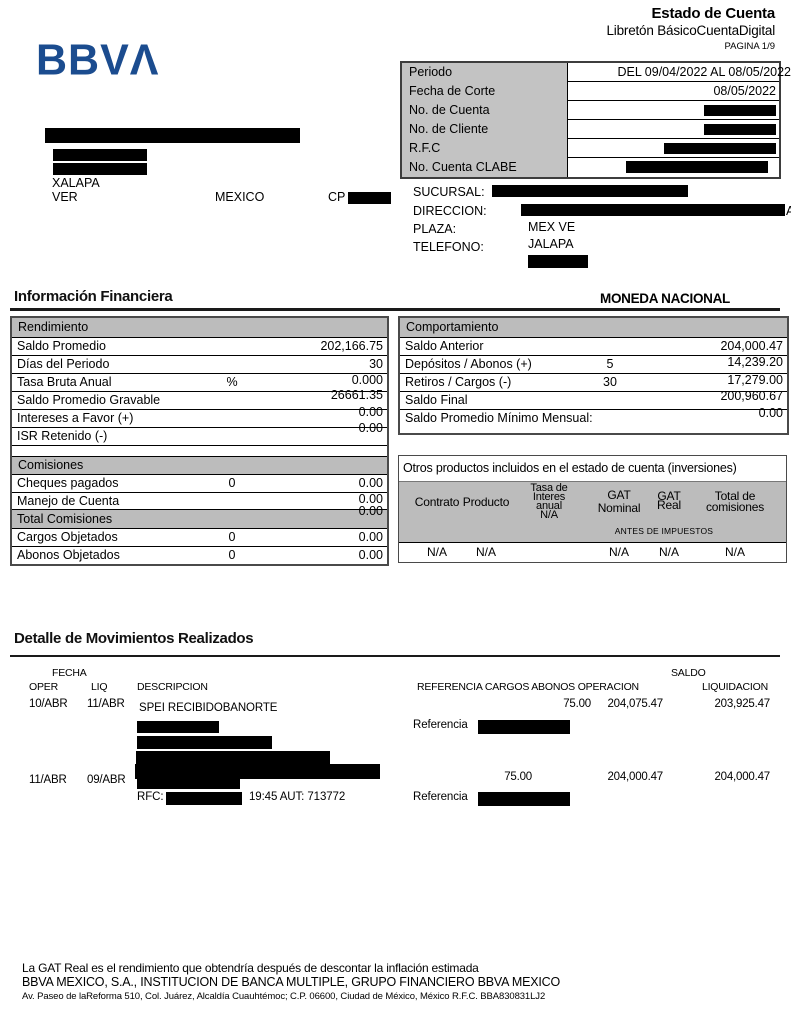 This screenshot has height=1024, width=791. I want to click on rfc-label: RFC:, so click(150, 797).